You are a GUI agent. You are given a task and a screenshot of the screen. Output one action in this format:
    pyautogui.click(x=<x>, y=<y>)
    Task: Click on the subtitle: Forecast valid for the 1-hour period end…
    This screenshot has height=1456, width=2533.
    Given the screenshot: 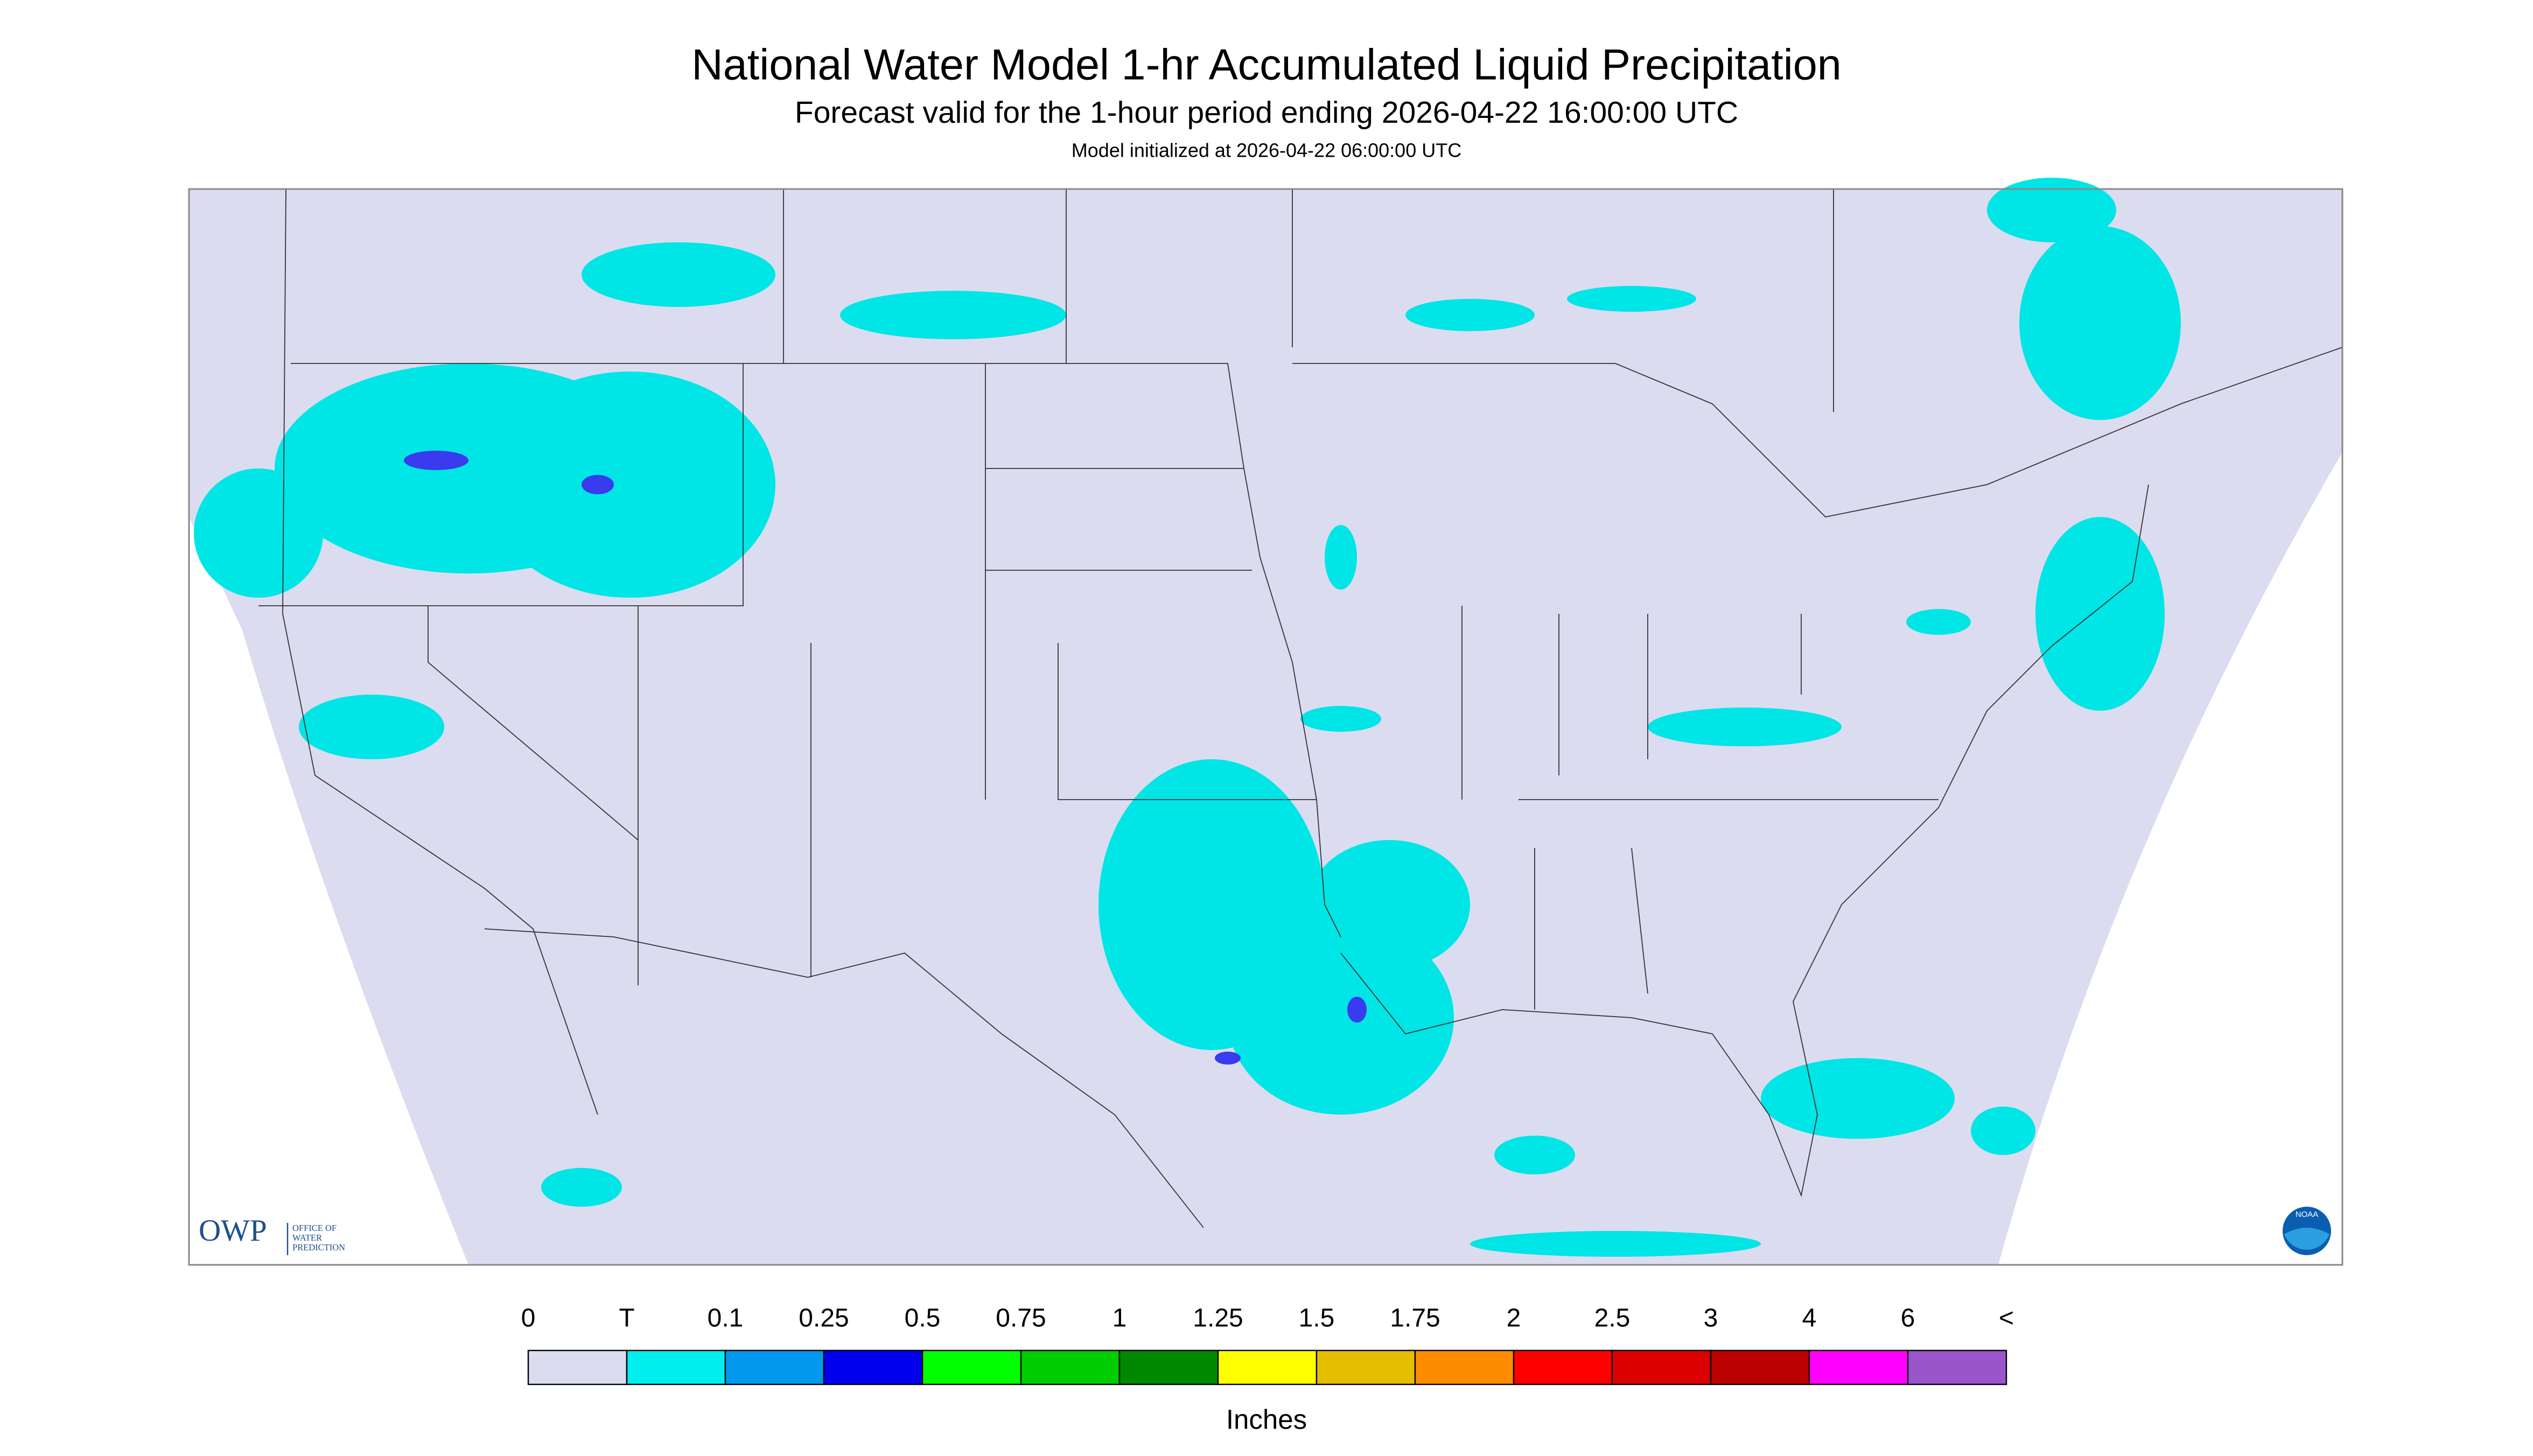 What is the action you would take?
    pyautogui.click(x=1266, y=112)
    